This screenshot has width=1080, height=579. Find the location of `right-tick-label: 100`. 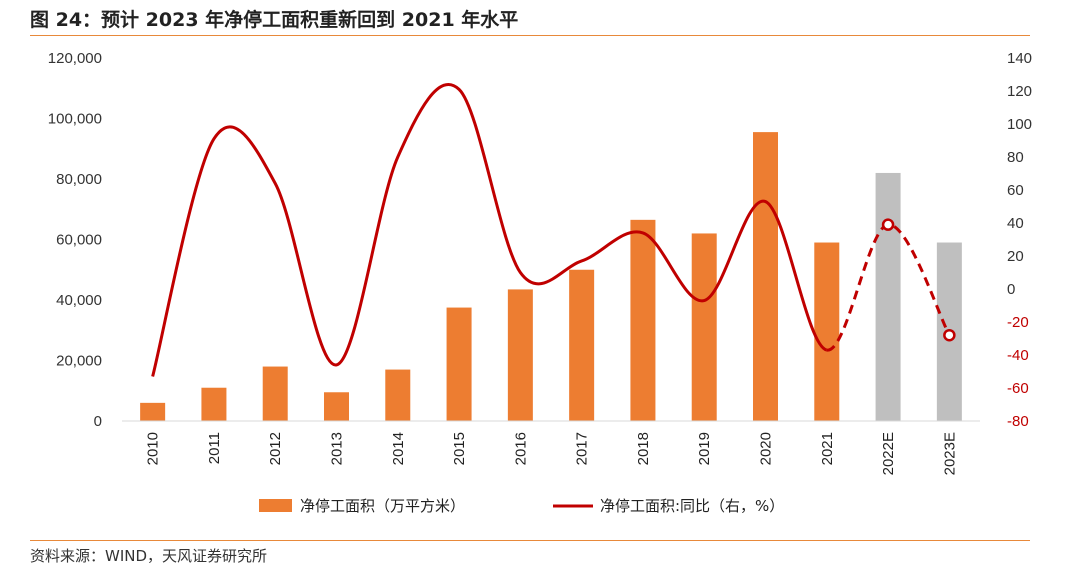

right-tick-label: 100 is located at coordinates (1019, 124).